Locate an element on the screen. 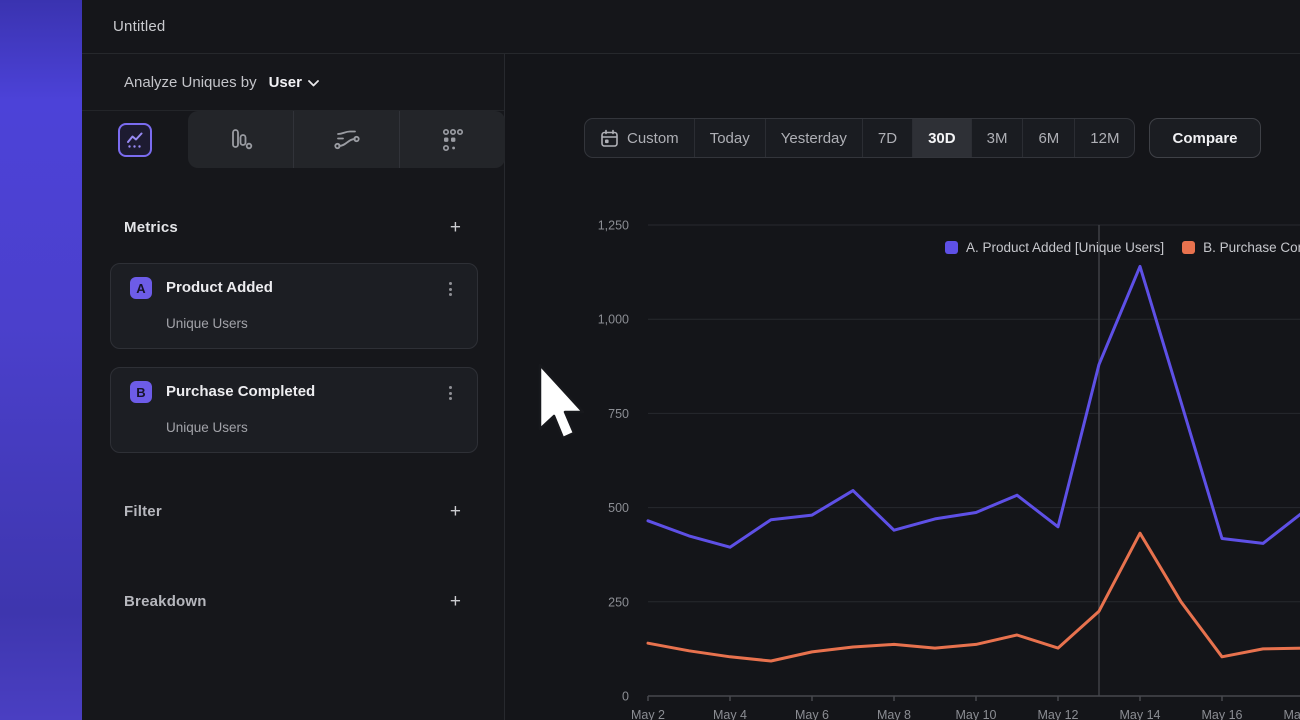  legend-item: B. Purchase Completed [Unique Users] is located at coordinates (1241, 247).